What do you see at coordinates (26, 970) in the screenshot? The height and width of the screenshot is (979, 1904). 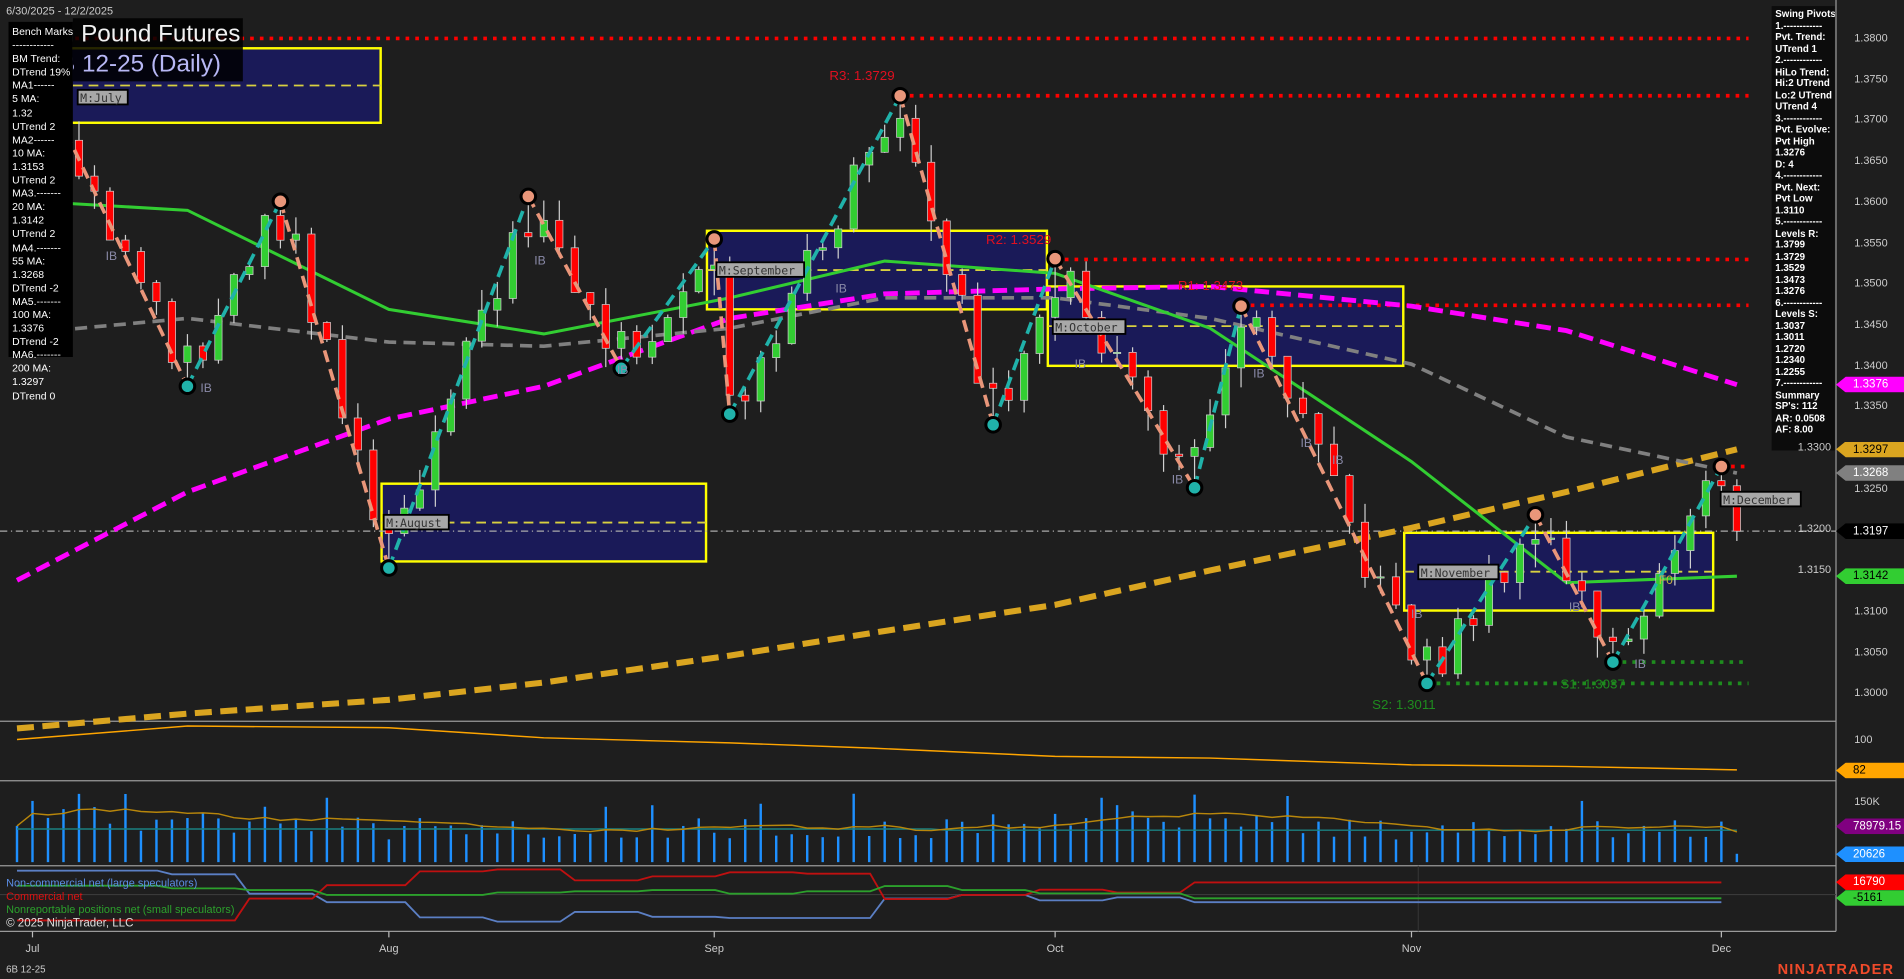 I see `contract-label: 6B 12-25` at bounding box center [26, 970].